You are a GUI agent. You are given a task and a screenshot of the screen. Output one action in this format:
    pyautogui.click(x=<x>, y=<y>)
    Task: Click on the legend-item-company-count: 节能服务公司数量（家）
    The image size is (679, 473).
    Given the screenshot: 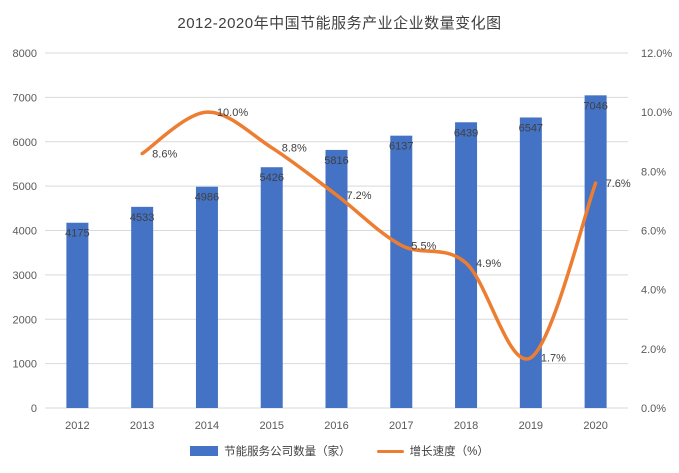 What is the action you would take?
    pyautogui.click(x=270, y=451)
    